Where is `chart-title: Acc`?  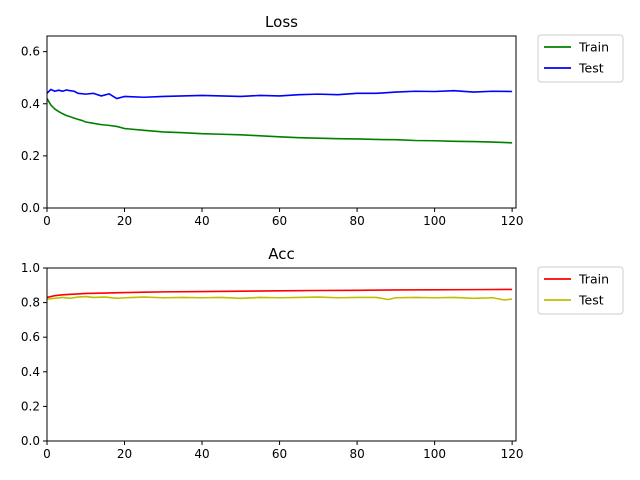 chart-title: Acc is located at coordinates (281, 254).